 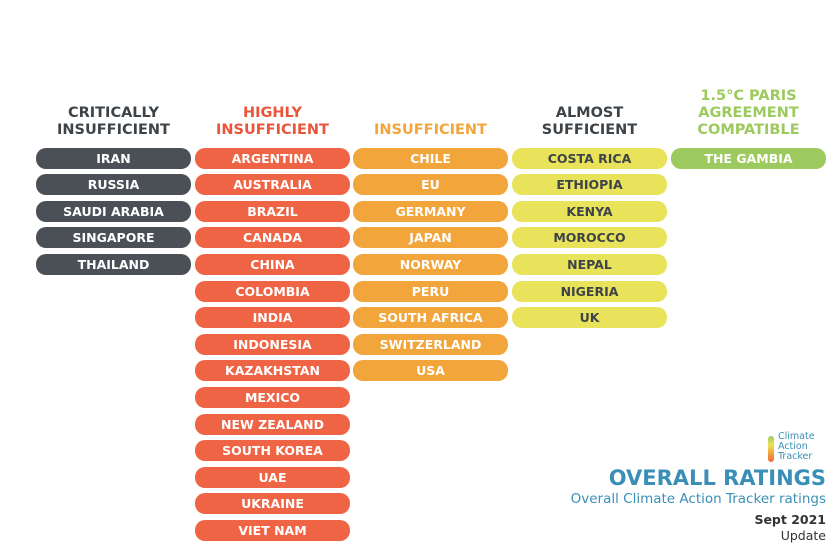 What do you see at coordinates (771, 449) in the screenshot?
I see `logo-icon` at bounding box center [771, 449].